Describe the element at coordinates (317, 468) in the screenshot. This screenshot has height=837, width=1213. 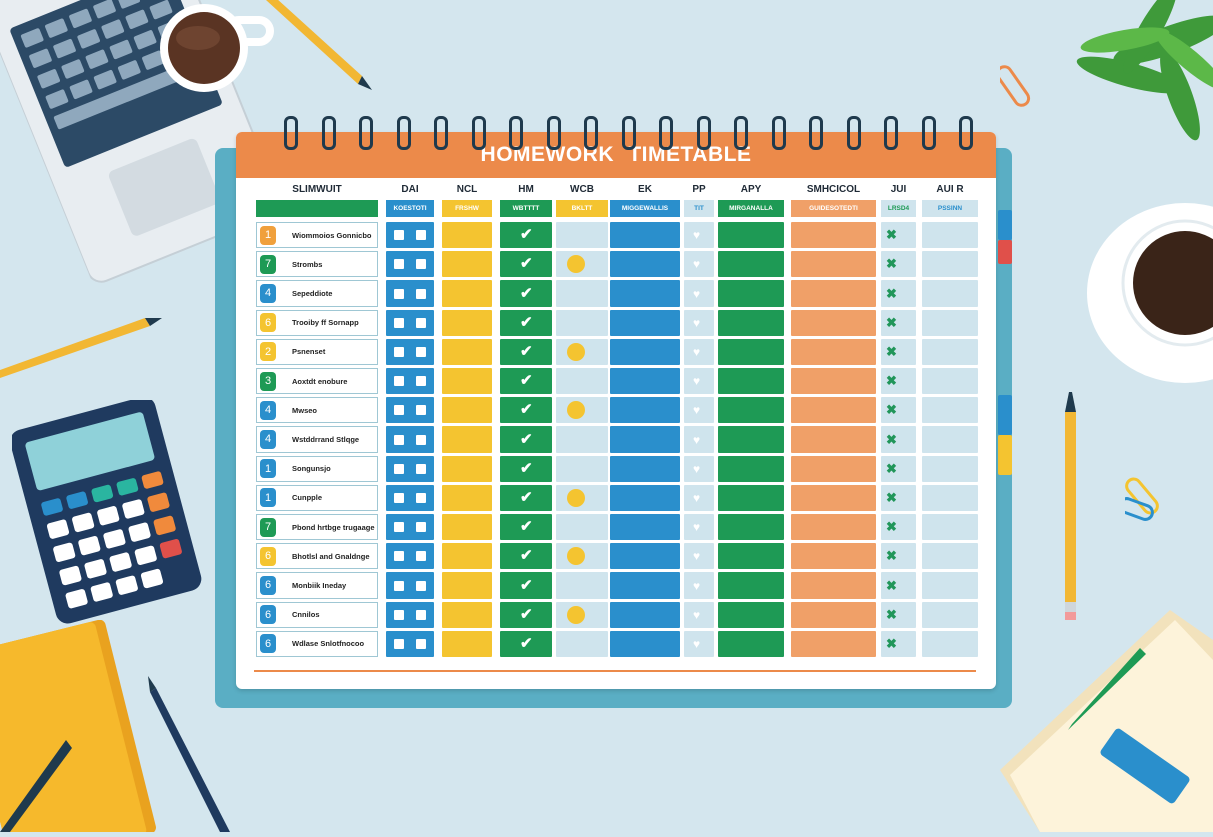
I see `list-item: 1 Songunsjo` at that location.